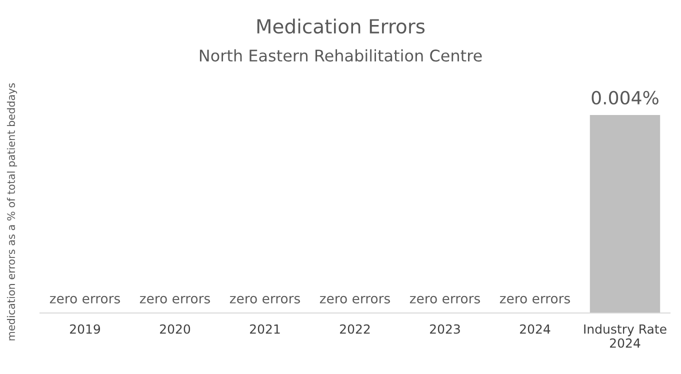  What do you see at coordinates (535, 329) in the screenshot?
I see `x-tick-label: 2024` at bounding box center [535, 329].